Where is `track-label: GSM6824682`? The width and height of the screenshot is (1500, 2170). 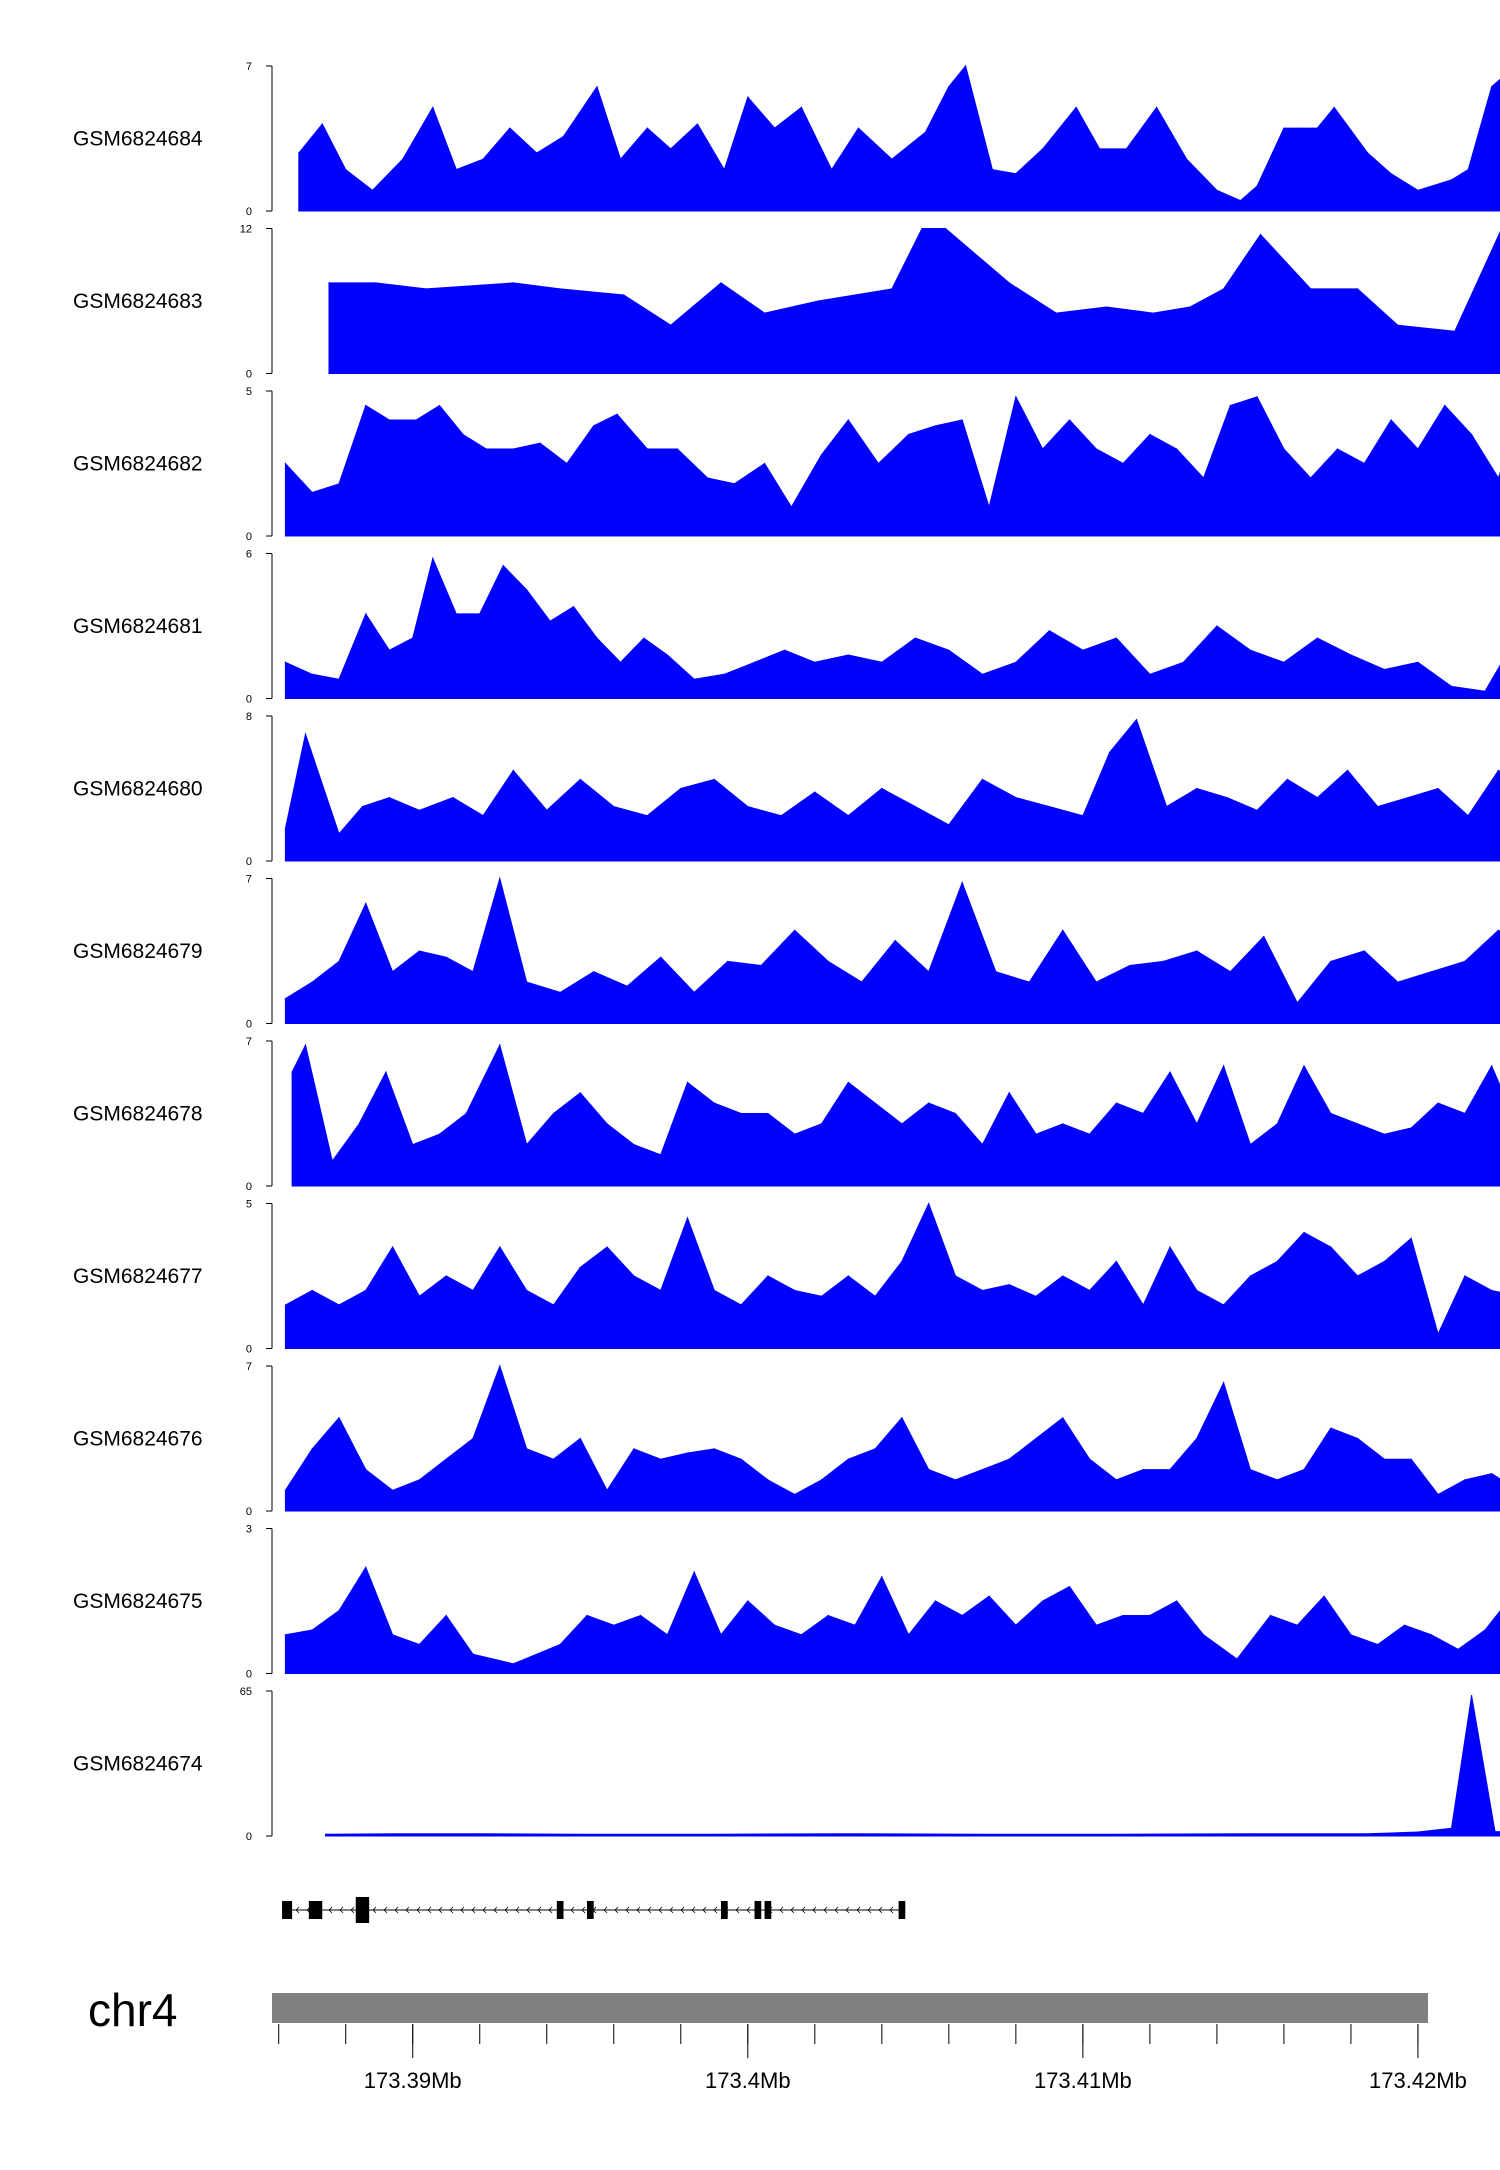
track-label: GSM6824682 is located at coordinates (138, 464).